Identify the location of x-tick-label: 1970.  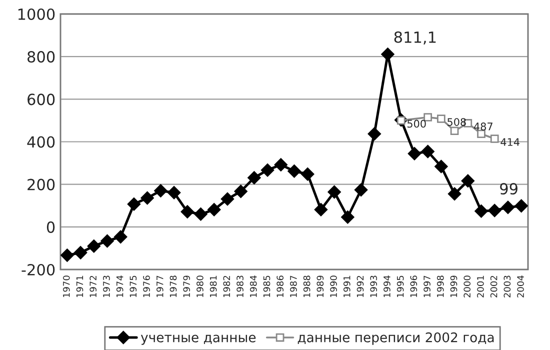
(66, 287).